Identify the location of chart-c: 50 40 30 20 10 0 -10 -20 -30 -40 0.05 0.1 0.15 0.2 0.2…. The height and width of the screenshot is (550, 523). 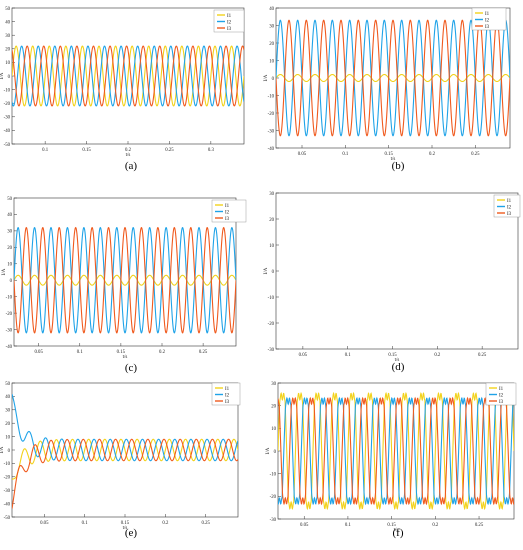
(124, 278).